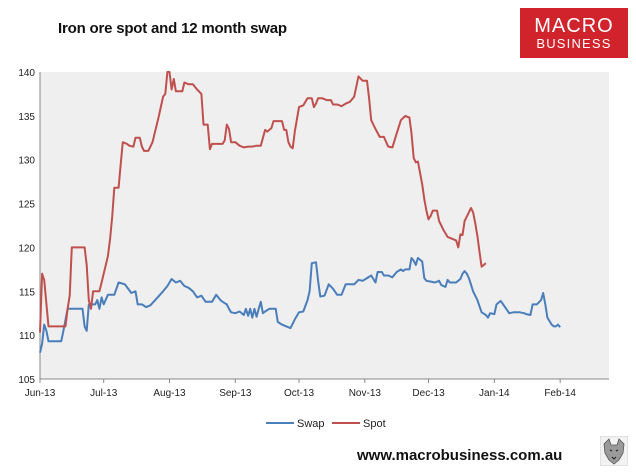 The image size is (636, 473). I want to click on y-tick-labels: 105 110 115 120 125 130 135 140, so click(26, 227).